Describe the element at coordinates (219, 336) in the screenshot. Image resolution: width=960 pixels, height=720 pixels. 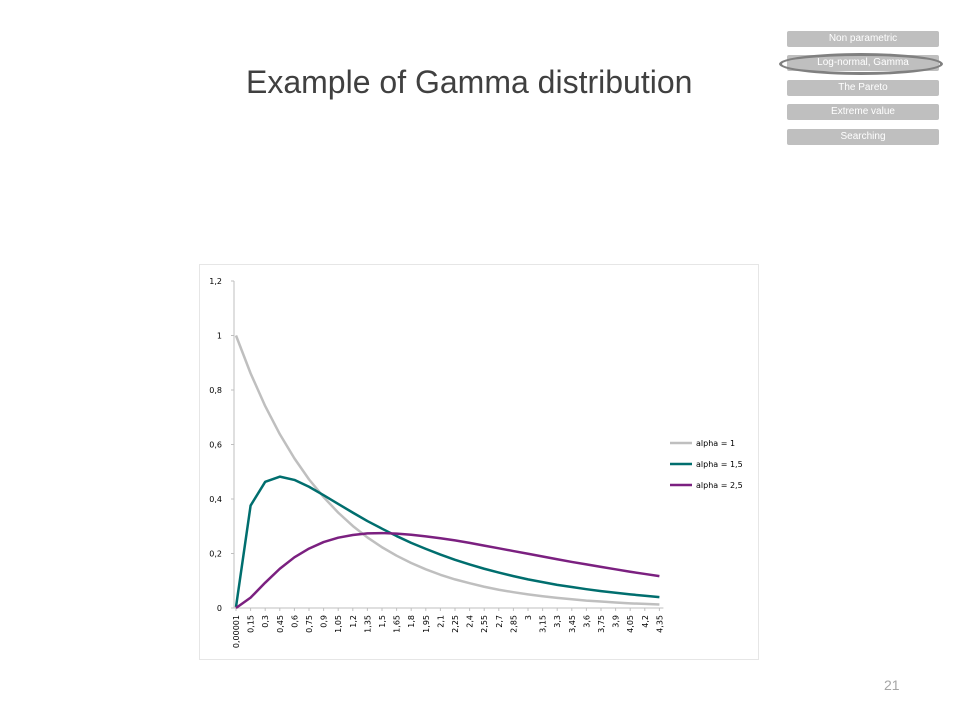
I see `y-tick-label: 1` at that location.